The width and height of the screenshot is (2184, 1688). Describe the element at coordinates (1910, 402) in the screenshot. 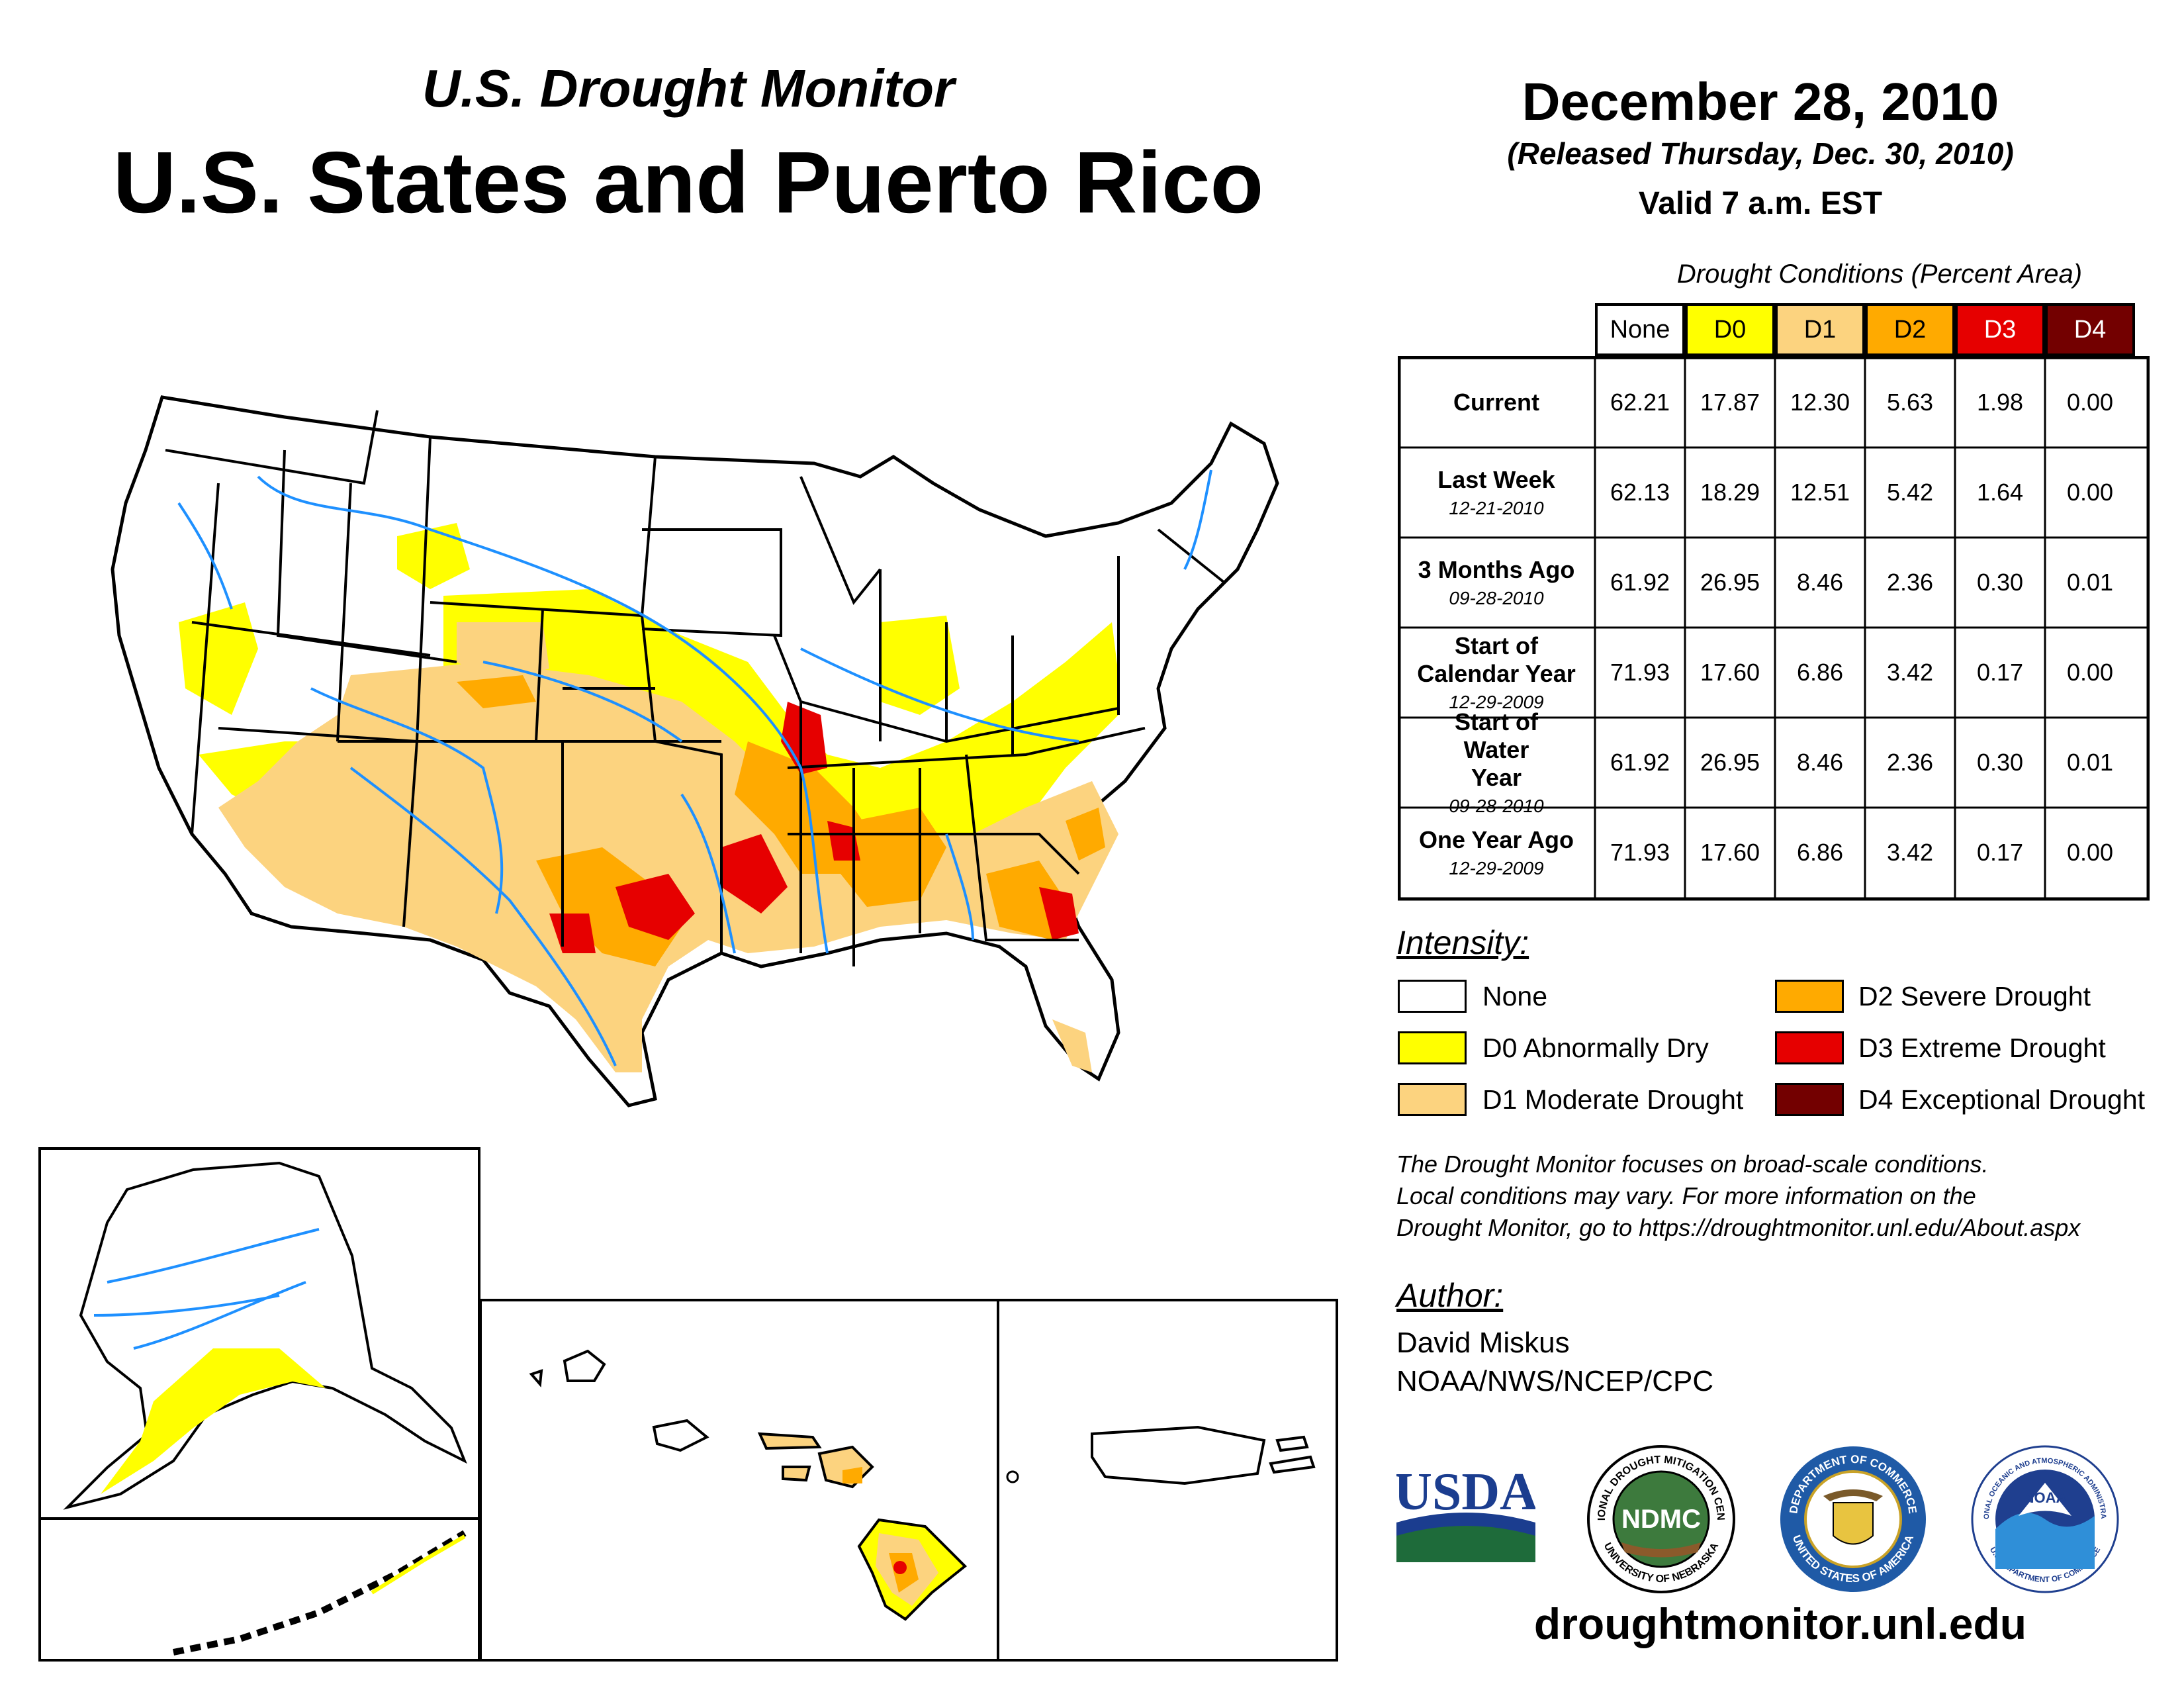

I see `table-cell: 5.63` at that location.